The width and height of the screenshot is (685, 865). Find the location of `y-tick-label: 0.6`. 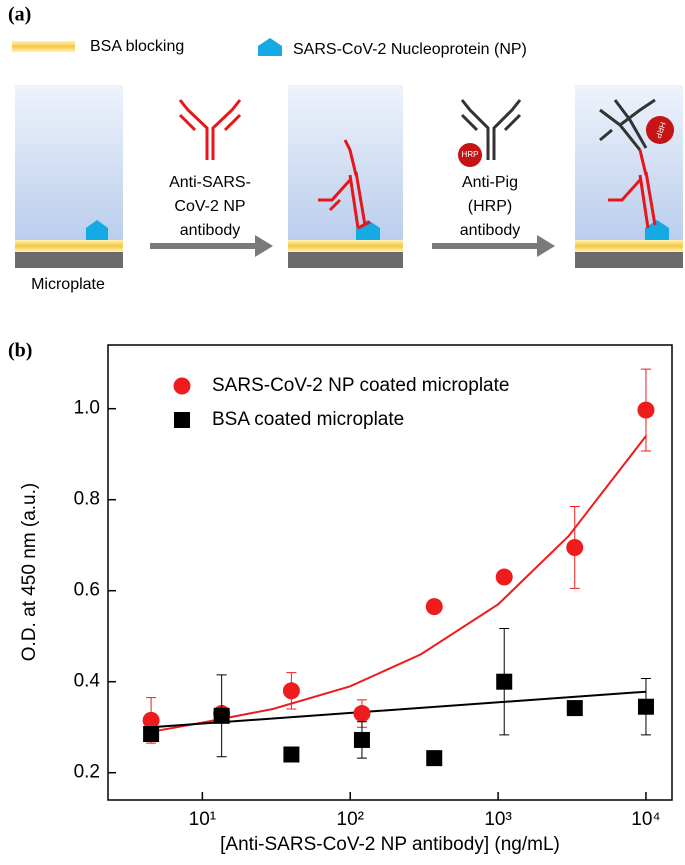

y-tick-label: 0.6 is located at coordinates (87, 590).